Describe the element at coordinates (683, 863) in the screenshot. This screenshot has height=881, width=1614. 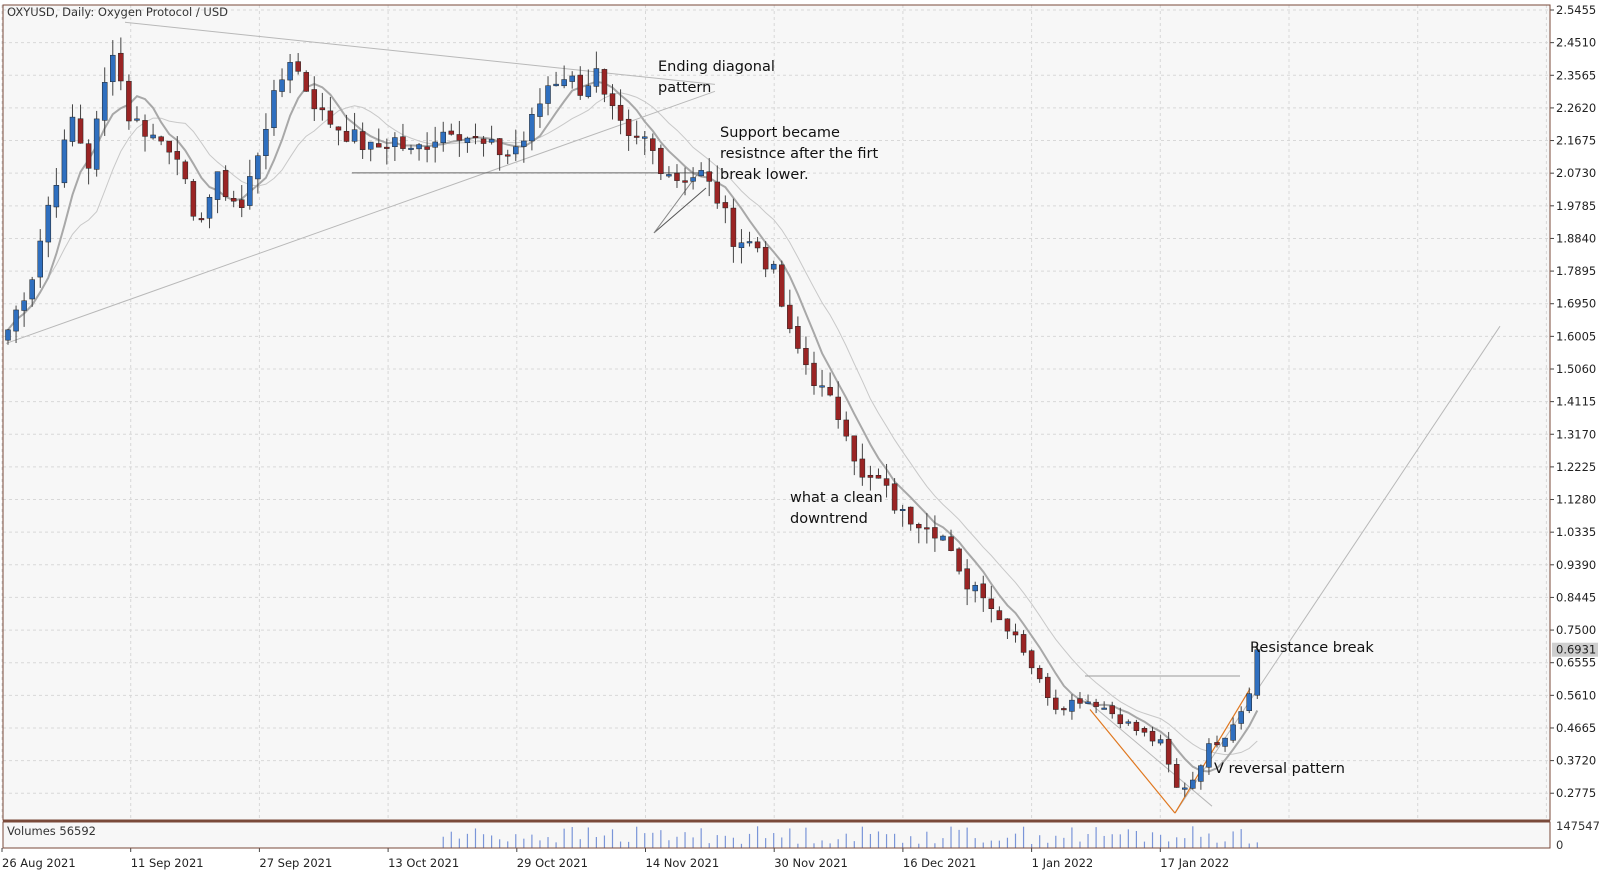
I see `x-tick-label: 14 Nov 2021` at that location.